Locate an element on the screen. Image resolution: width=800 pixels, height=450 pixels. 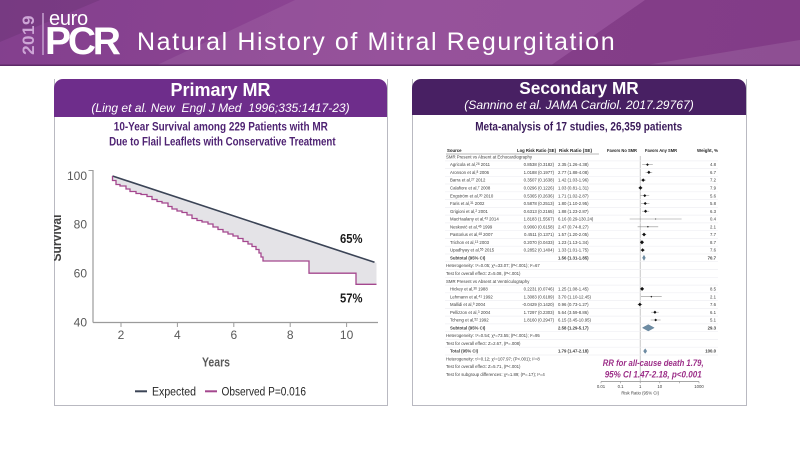
svg-text: 1.8183 (1.5567) is located at coordinates (539, 219).